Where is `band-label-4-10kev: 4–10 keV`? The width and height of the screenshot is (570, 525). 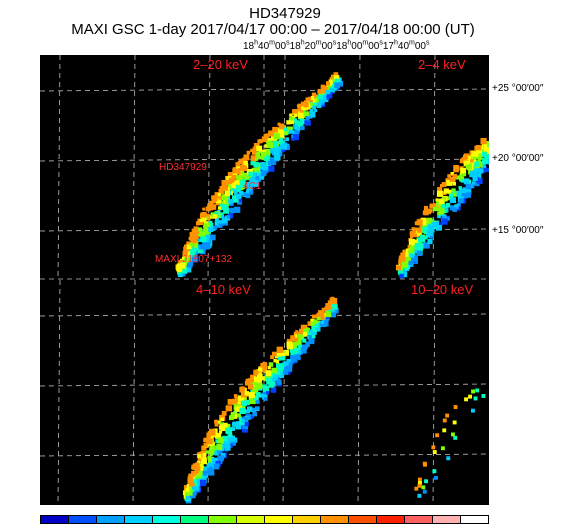 band-label-4-10kev: 4–10 keV is located at coordinates (223, 289).